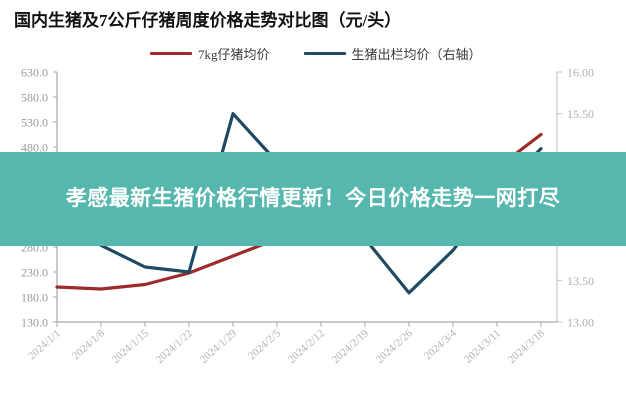  Describe the element at coordinates (351, 346) in the screenshot. I see `x-axis-tick-label: 2024/2/19` at that location.